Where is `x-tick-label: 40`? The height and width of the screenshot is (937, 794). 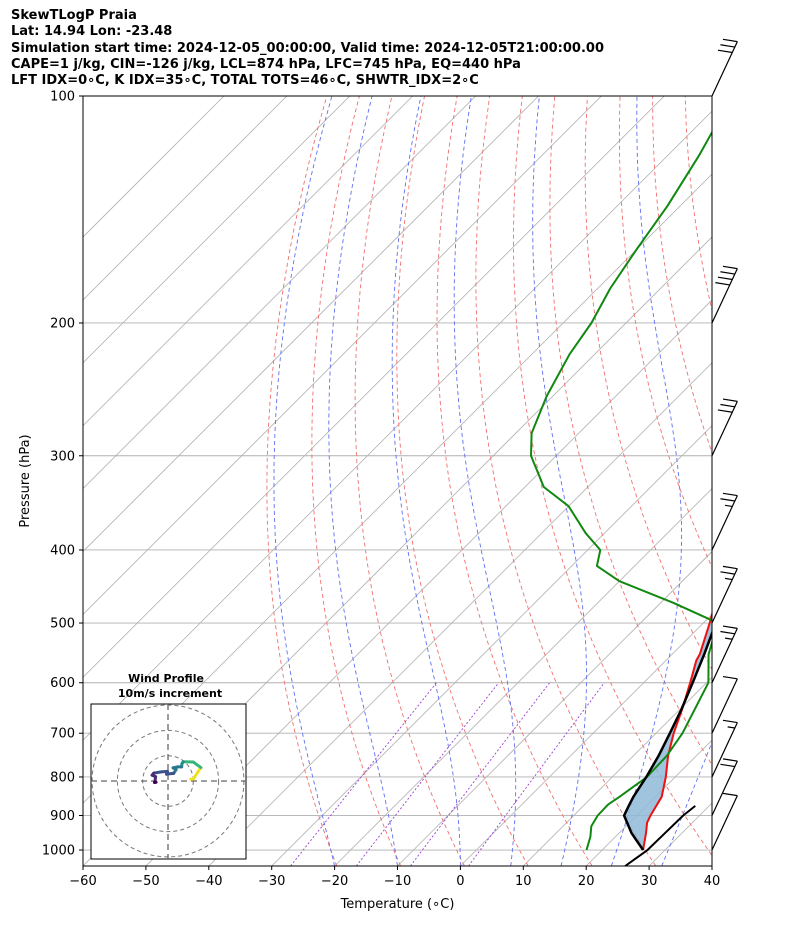
x-tick-label: 40 is located at coordinates (712, 881).